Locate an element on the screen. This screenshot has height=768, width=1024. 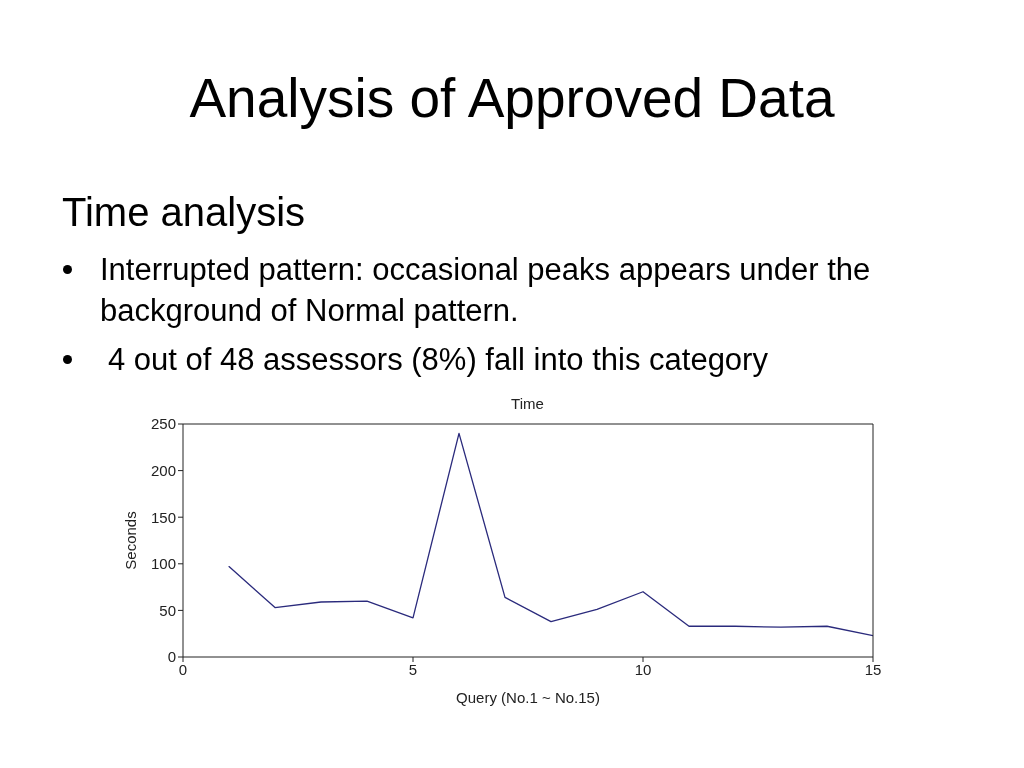
text: 4 out of 48 assessors (8%) fall into this category is located at coordinates (438, 359).